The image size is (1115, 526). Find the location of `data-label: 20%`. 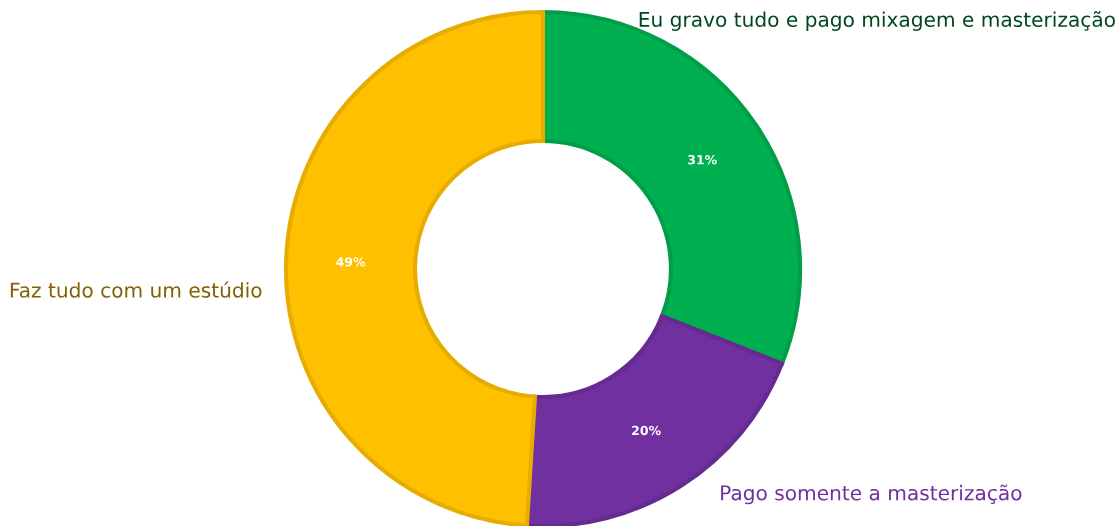

data-label: 20% is located at coordinates (646, 430).